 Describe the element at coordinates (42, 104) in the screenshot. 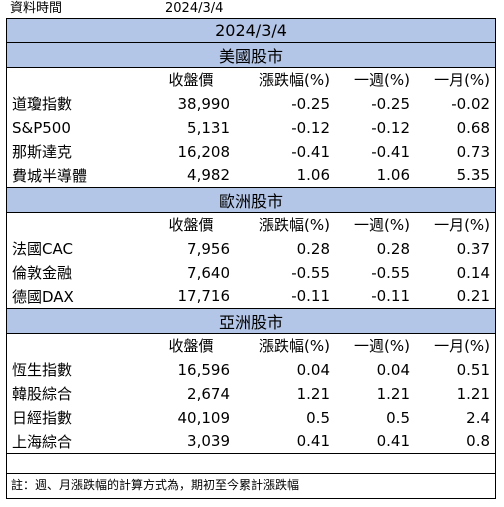

I see `index-name-cell: 道瓊指數` at that location.